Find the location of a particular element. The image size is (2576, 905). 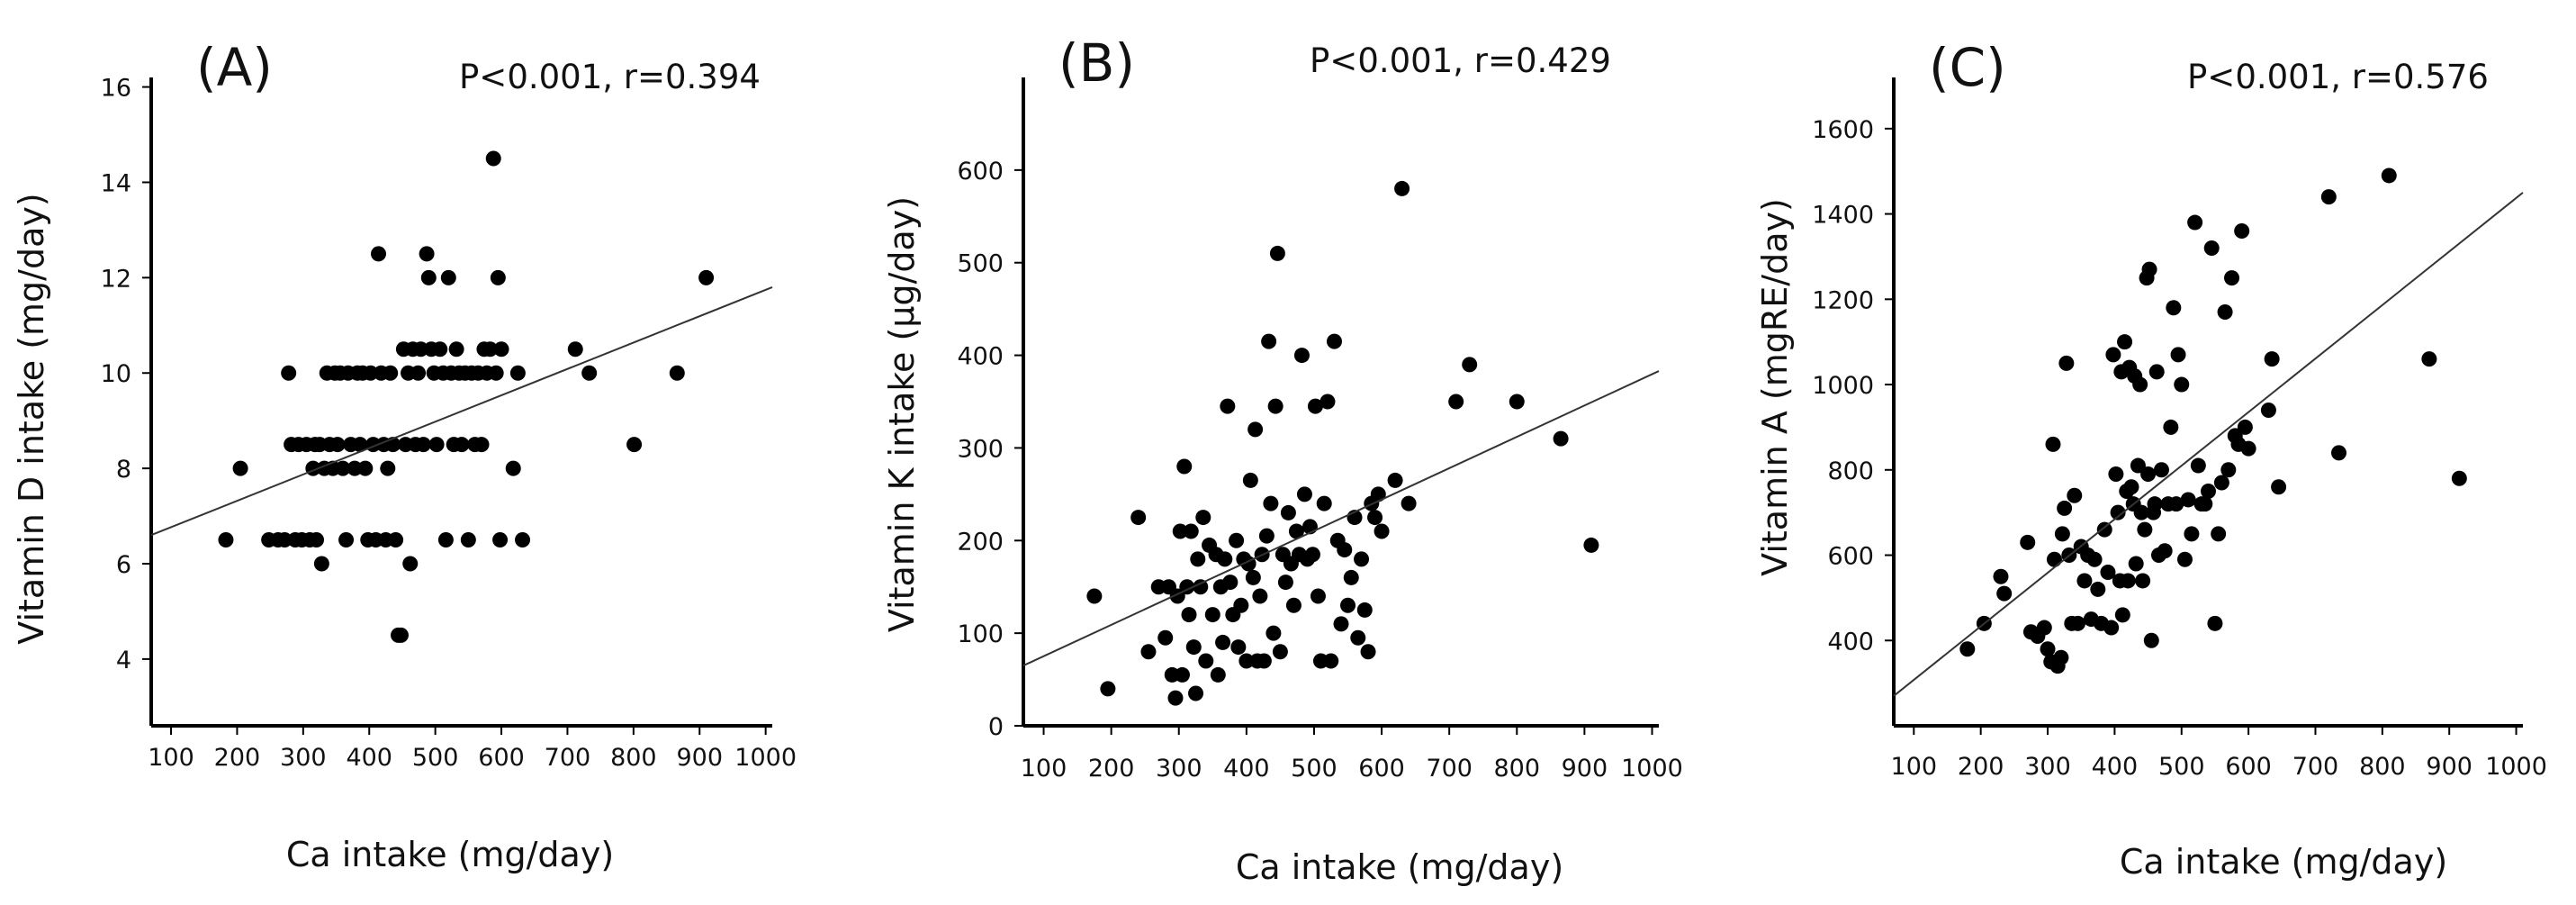

stat-annotation-a: P<0.001, r=0.394 is located at coordinates (610, 77).